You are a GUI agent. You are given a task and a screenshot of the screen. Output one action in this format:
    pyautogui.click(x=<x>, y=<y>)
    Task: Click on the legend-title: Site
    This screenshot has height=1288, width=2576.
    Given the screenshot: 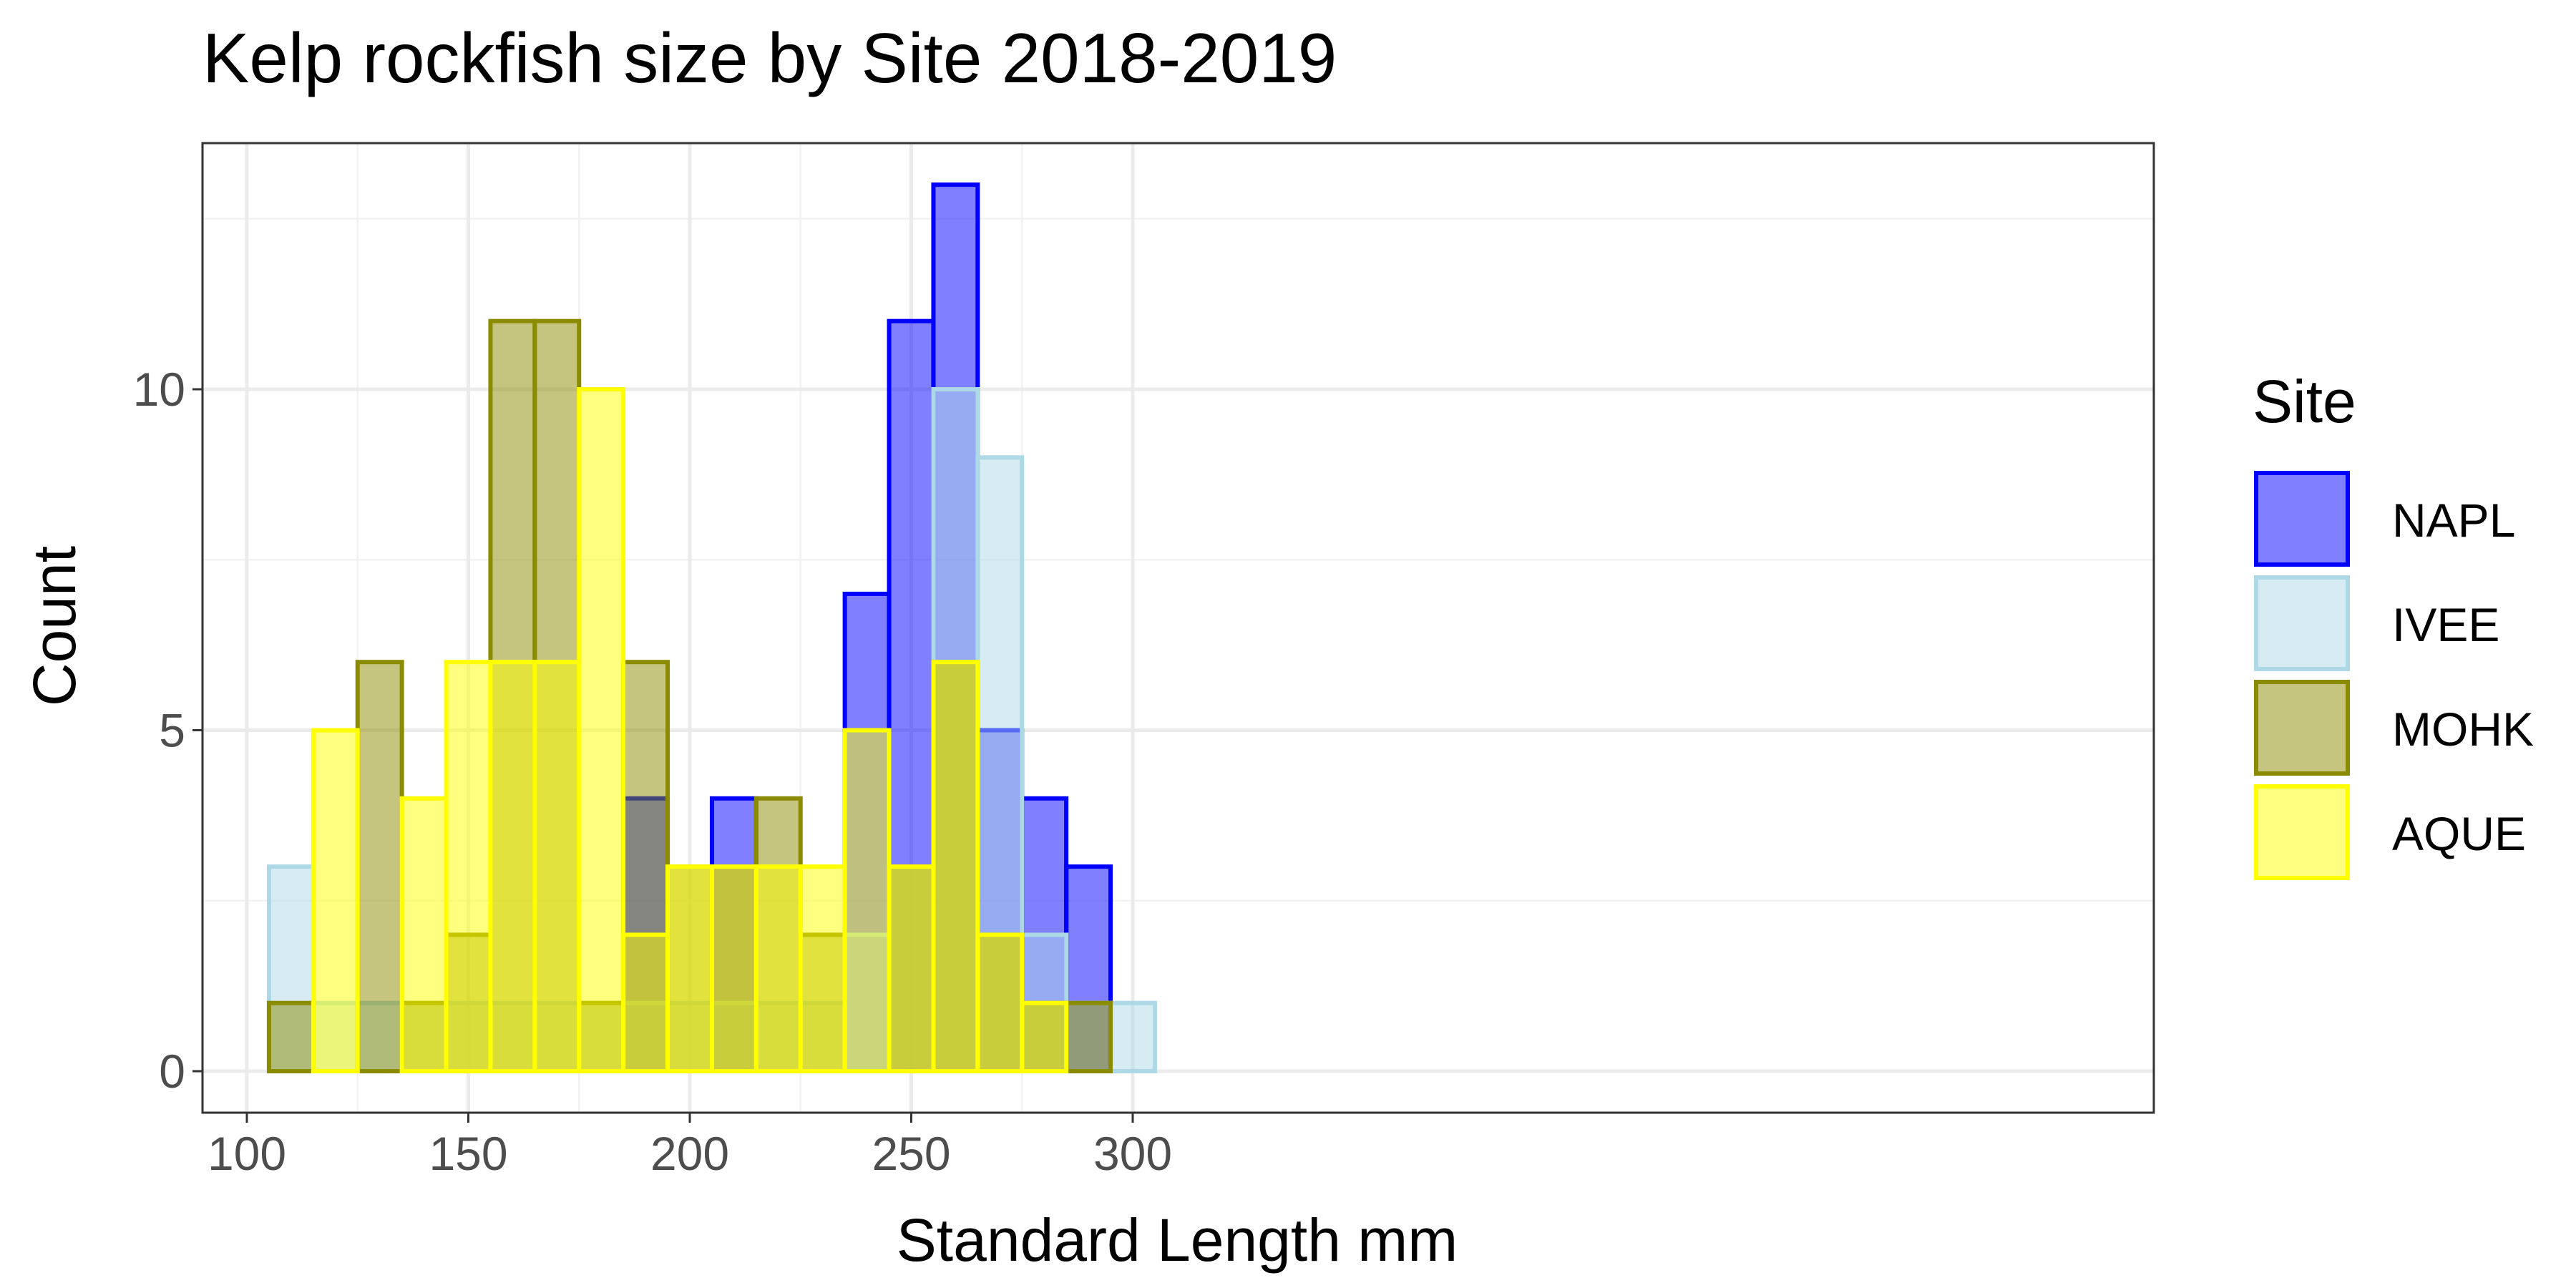 What is the action you would take?
    pyautogui.click(x=2304, y=401)
    